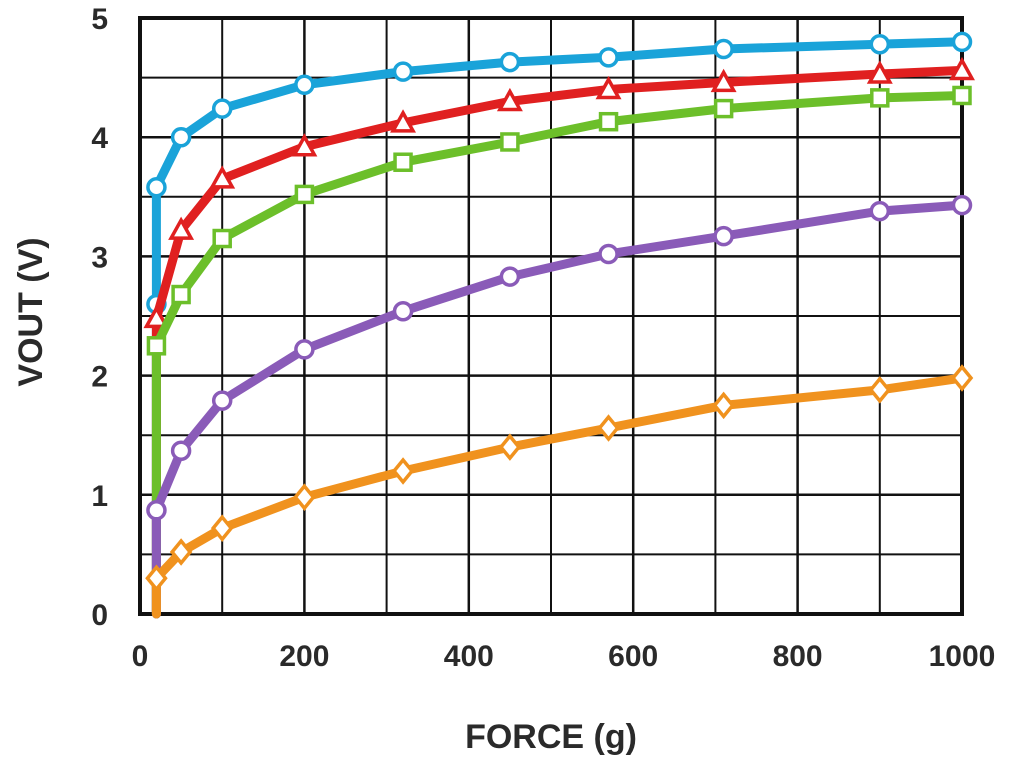 This screenshot has height=779, width=1012. Describe the element at coordinates (798, 656) in the screenshot. I see `x-tick-label: 800` at that location.